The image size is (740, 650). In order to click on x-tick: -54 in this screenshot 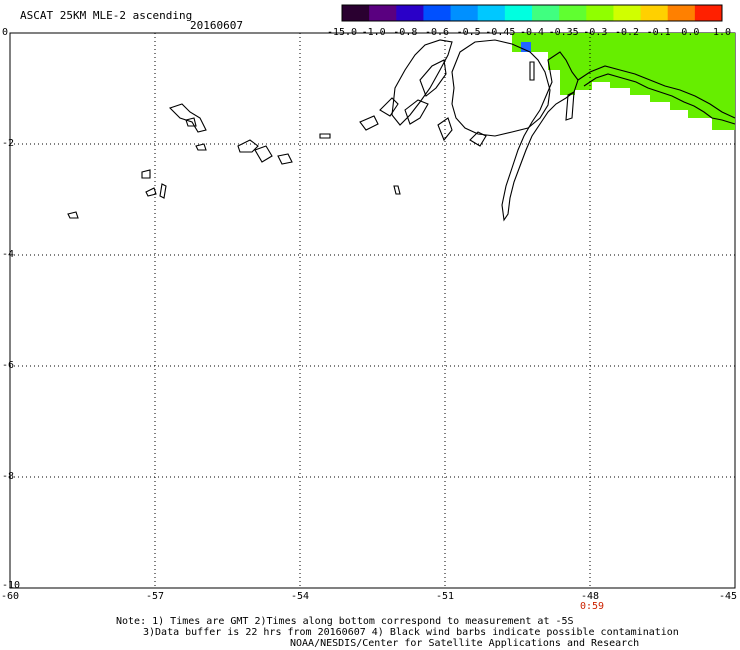, I will do `click(300, 596)`.